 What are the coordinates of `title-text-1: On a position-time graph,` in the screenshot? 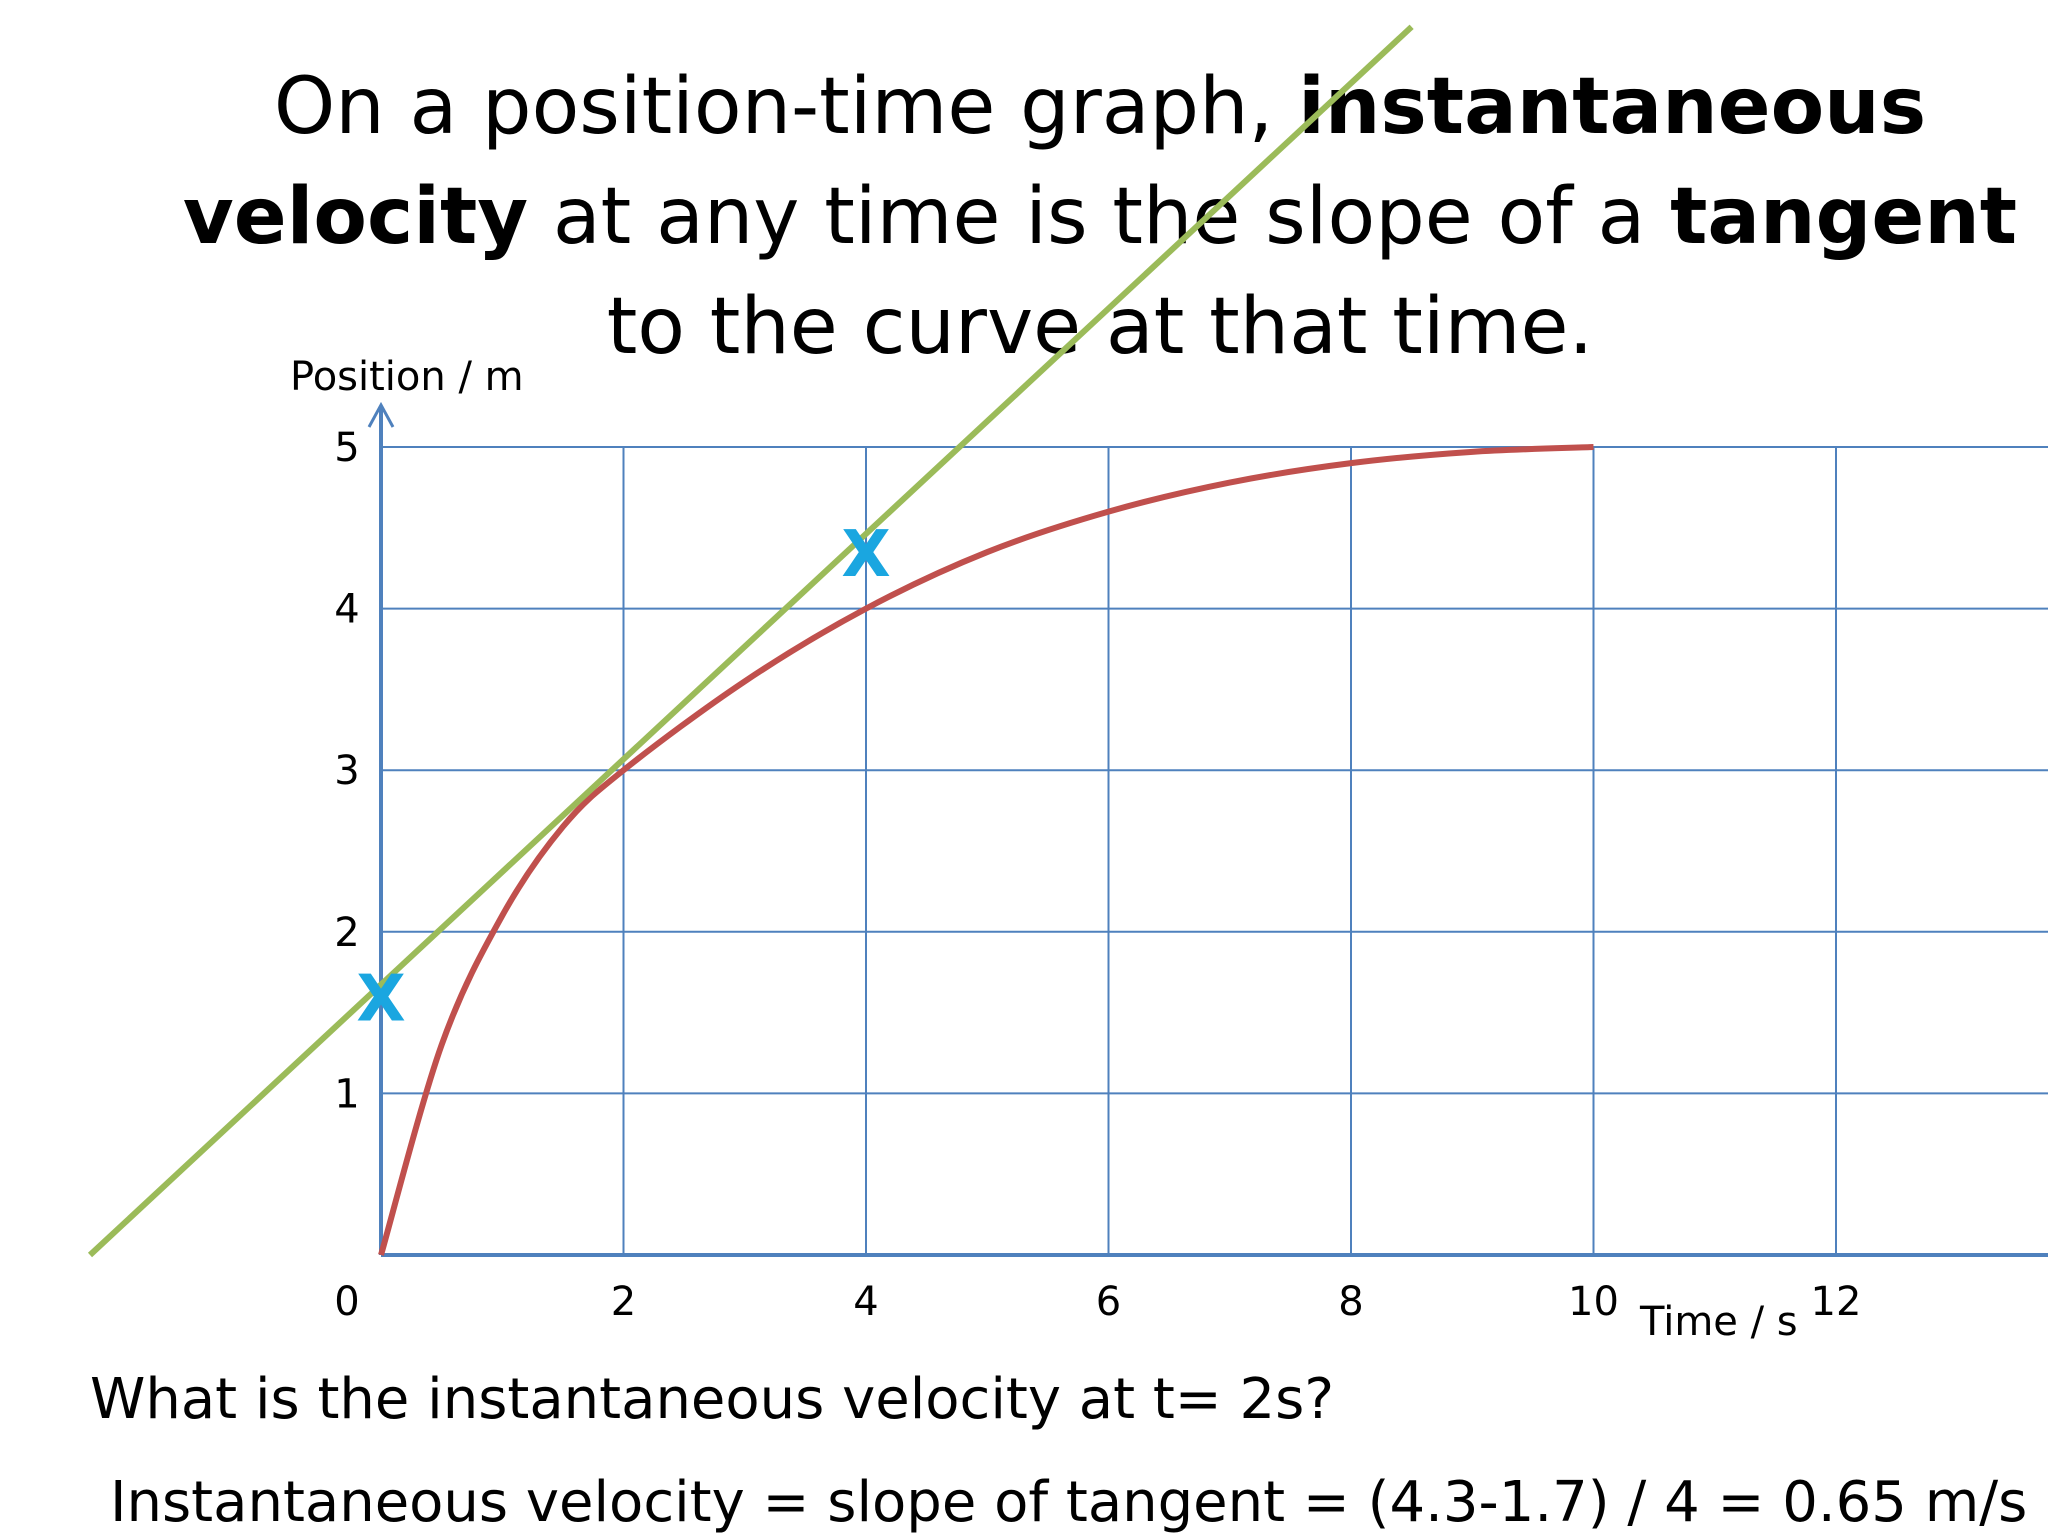 It's located at (786, 107).